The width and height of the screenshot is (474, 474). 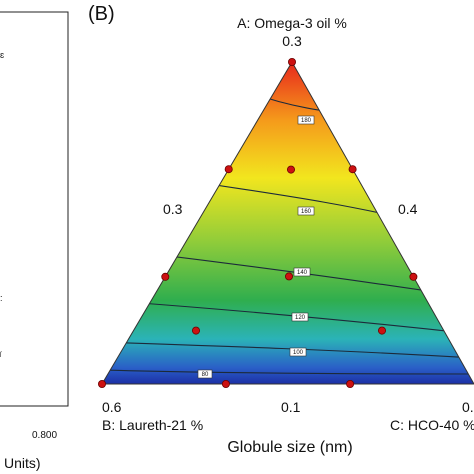 I want to click on vertex-b-max: 0.6, so click(x=112, y=407).